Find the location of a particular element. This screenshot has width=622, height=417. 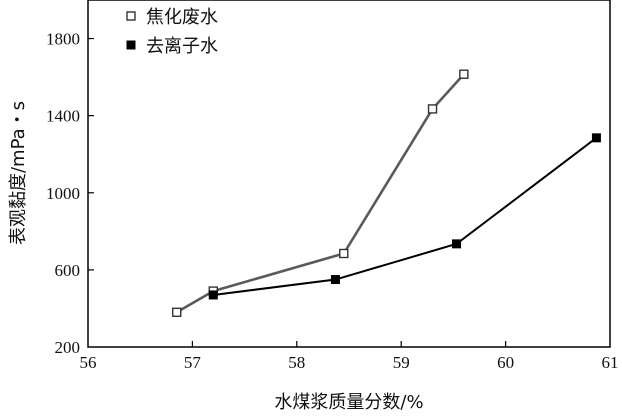

x-tick-label: 58 is located at coordinates (296, 362).